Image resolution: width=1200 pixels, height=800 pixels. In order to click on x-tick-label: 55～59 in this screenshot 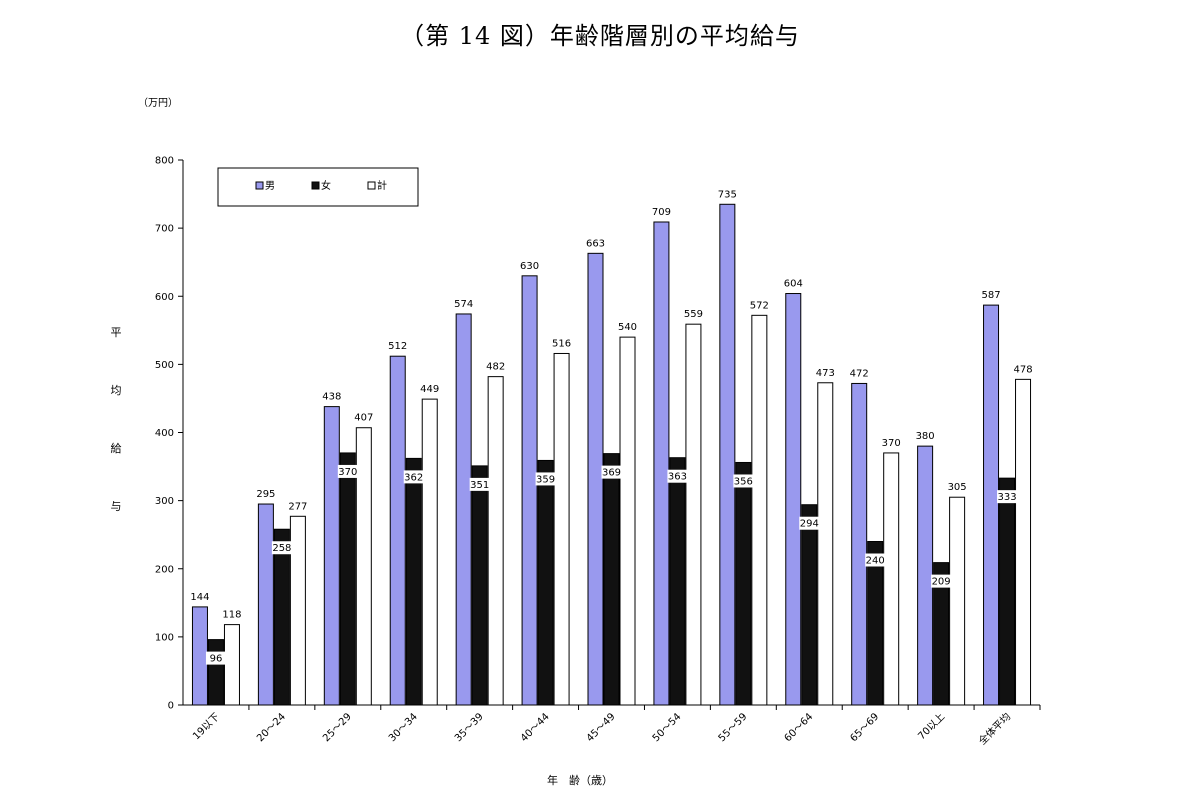, I will do `click(733, 727)`.